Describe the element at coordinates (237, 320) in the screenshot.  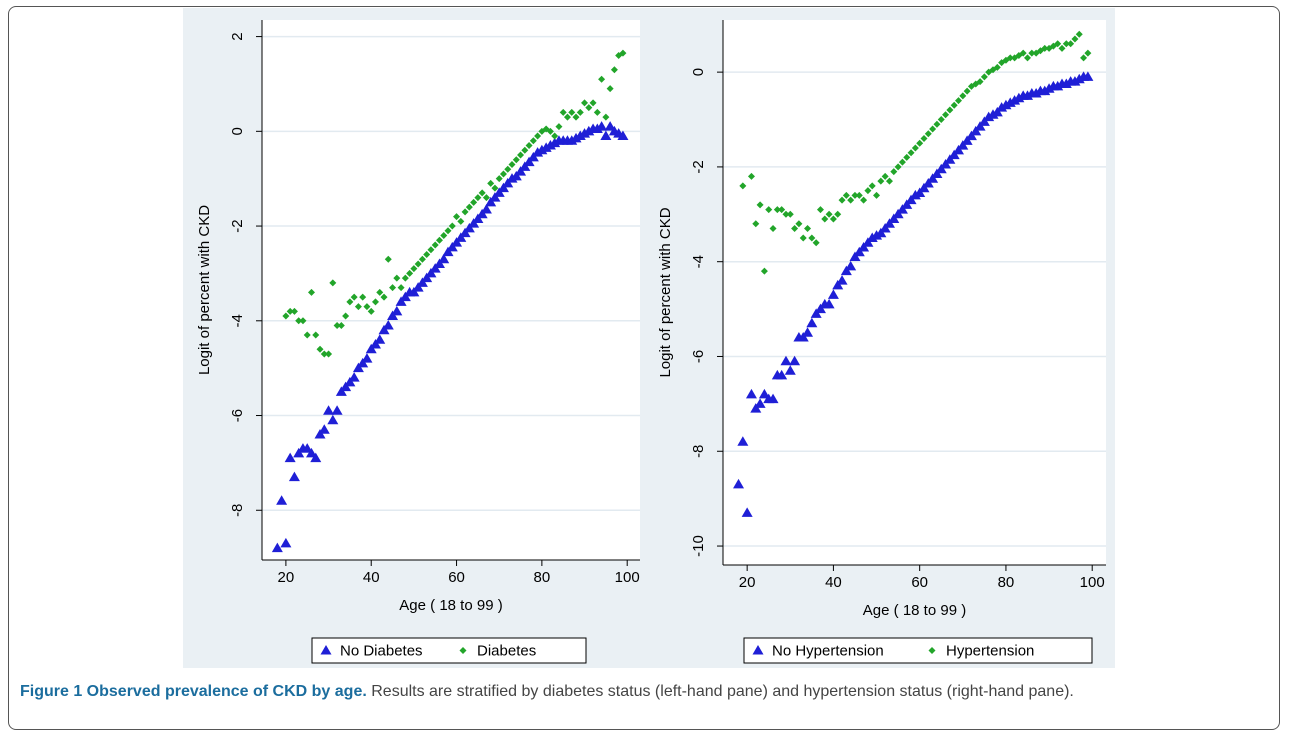
I see `y-tick-label: -4` at that location.